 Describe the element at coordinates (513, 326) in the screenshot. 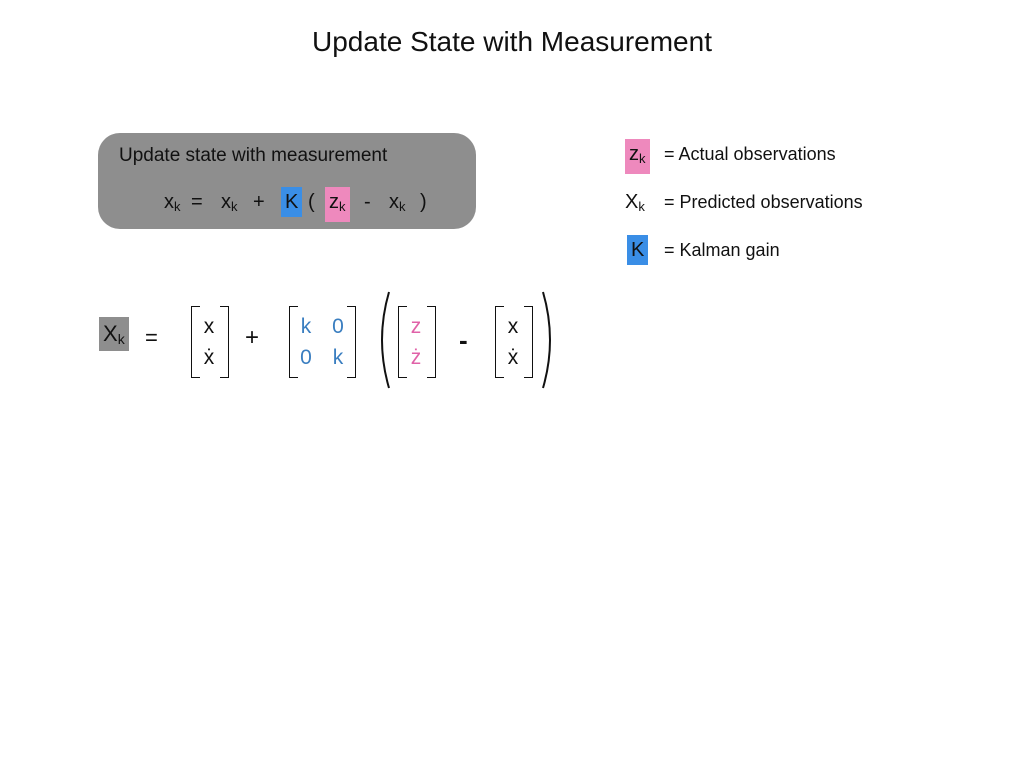

I see `predicted-vector-x: x` at that location.